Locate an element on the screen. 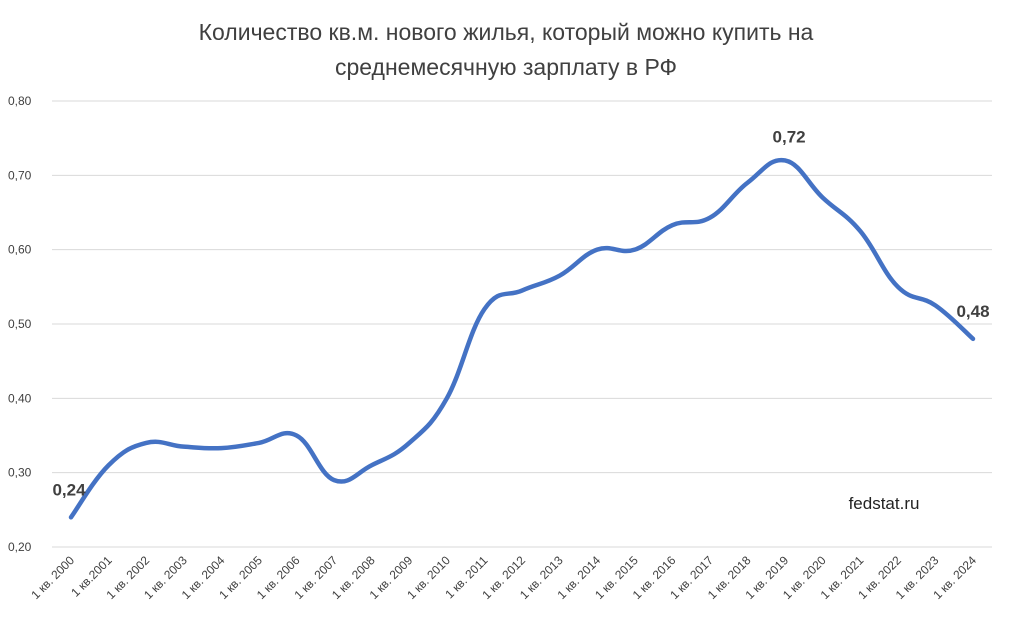 This screenshot has height=628, width=1012. source-annotation: fedstat.ru is located at coordinates (884, 503).